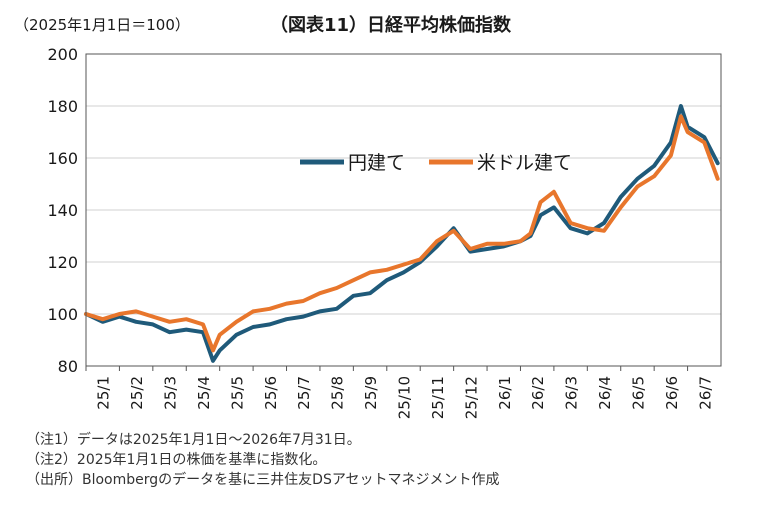 This screenshot has height=510, width=764. Describe the element at coordinates (263, 480) in the screenshot. I see `footnote-source: （出所）Bloombergのデータを基に三井住友DSアセットマネジメント作成` at that location.